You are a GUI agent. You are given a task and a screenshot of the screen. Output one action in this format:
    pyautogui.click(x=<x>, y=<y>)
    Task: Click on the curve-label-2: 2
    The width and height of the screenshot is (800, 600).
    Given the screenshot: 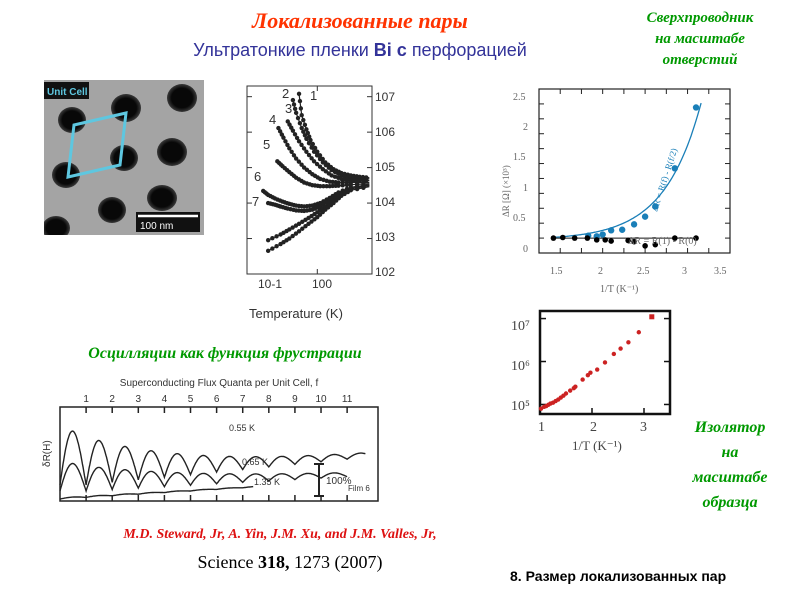 What is the action you would take?
    pyautogui.click(x=285, y=93)
    